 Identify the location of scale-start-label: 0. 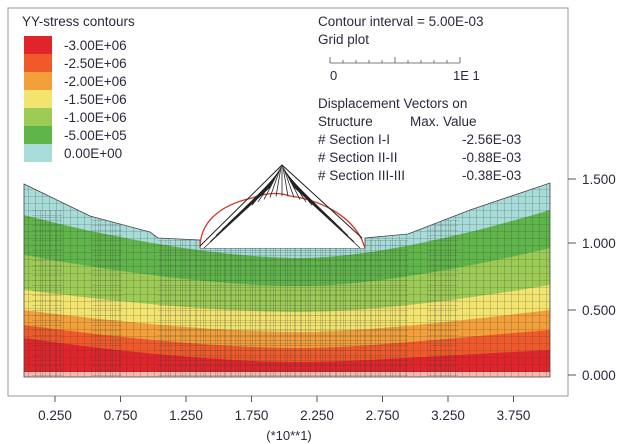
(333, 75).